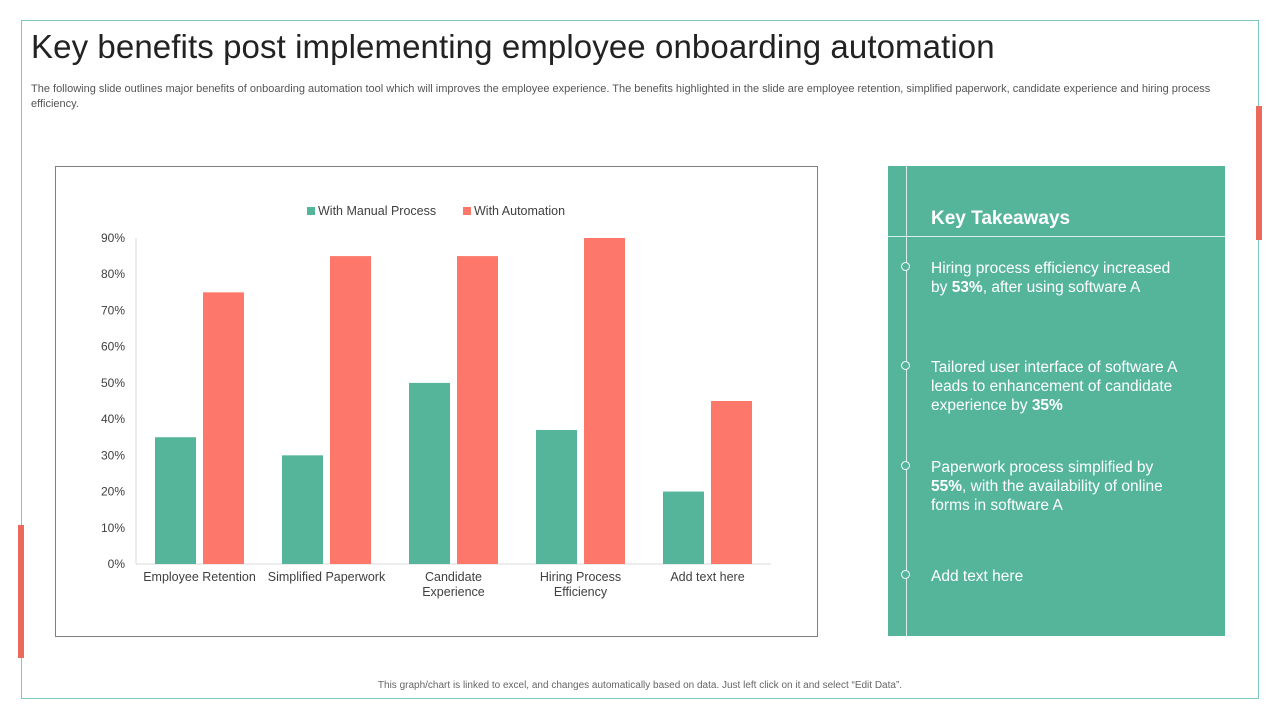 Image resolution: width=1280 pixels, height=720 pixels. I want to click on header-divider, so click(1056, 236).